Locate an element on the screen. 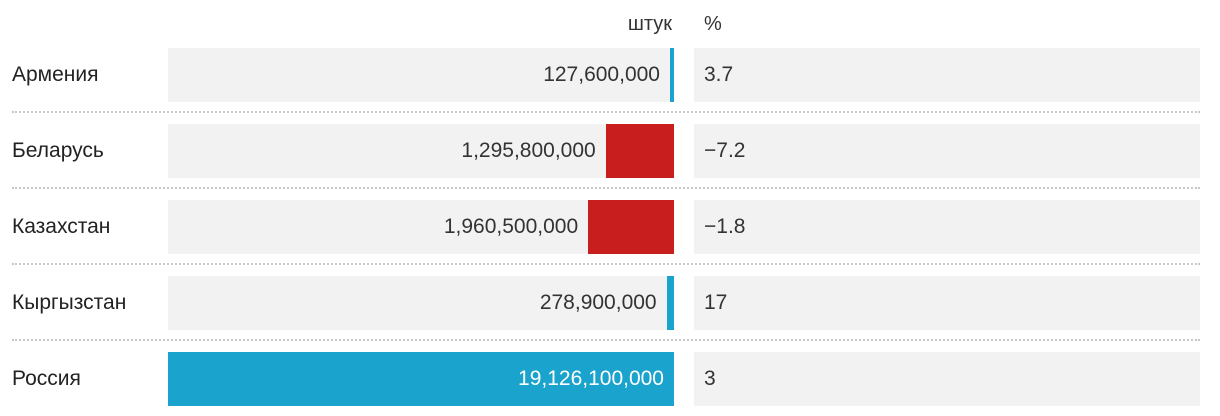 The width and height of the screenshot is (1220, 416). units-column-header: штук is located at coordinates (649, 24).